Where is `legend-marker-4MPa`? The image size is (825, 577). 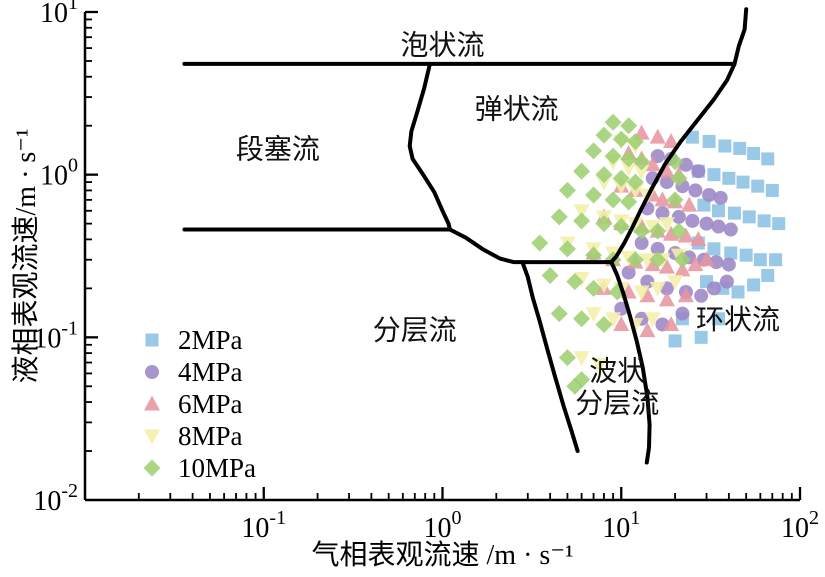 legend-marker-4MPa is located at coordinates (152, 372).